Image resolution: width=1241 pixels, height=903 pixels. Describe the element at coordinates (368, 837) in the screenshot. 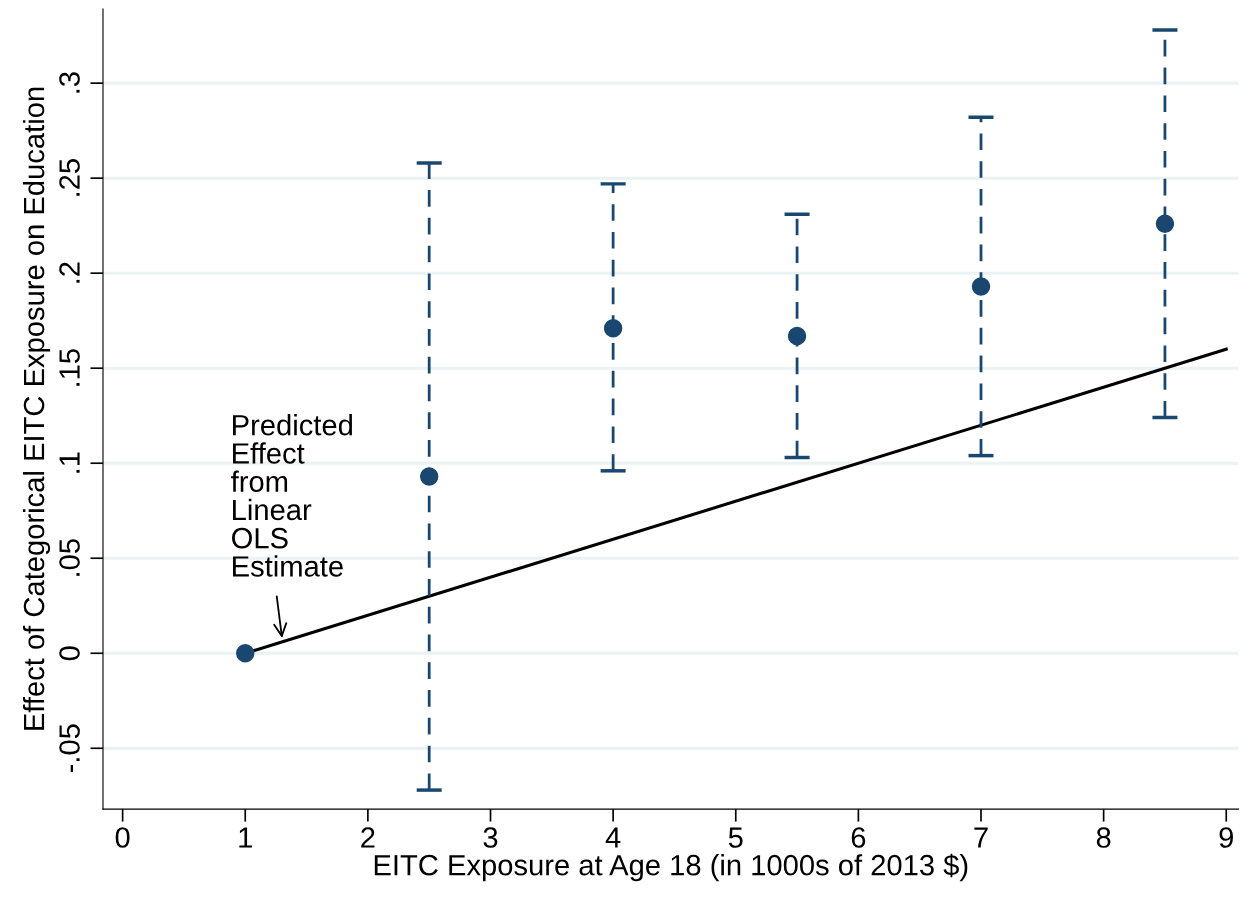

I see `x-tick-label: 2` at that location.